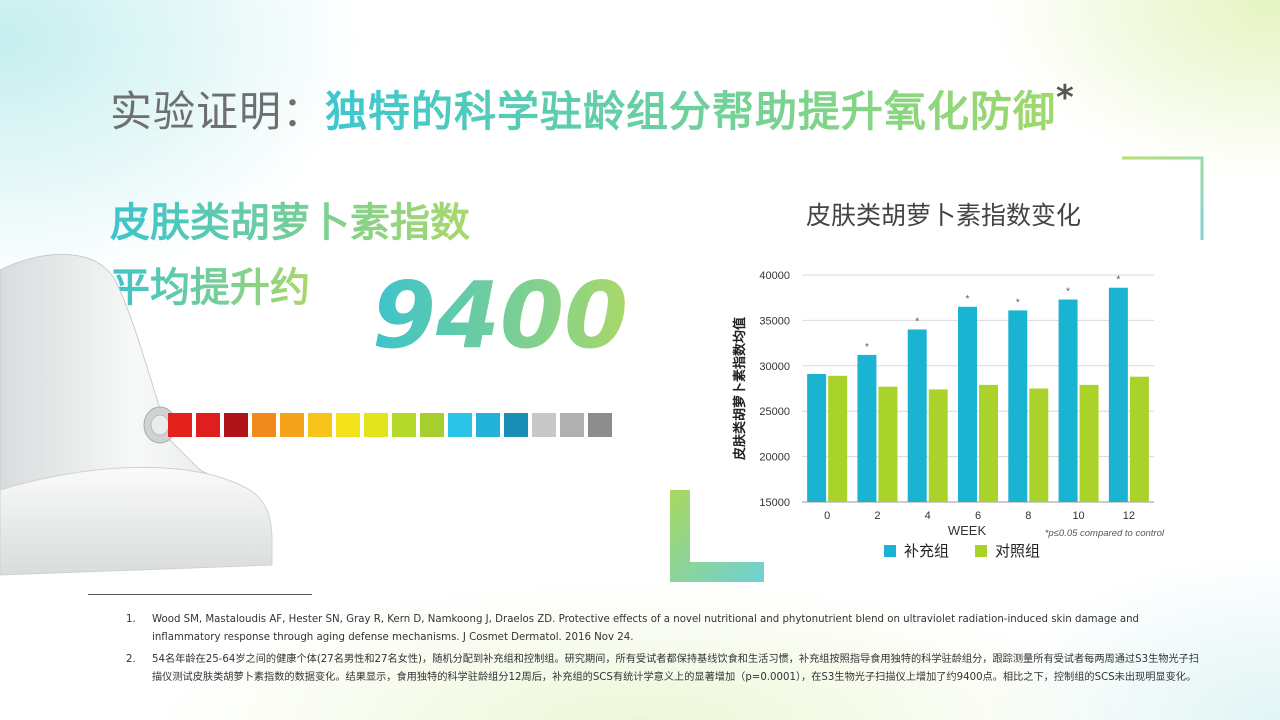  I want to click on y-tick-label: 25000, so click(774, 412).